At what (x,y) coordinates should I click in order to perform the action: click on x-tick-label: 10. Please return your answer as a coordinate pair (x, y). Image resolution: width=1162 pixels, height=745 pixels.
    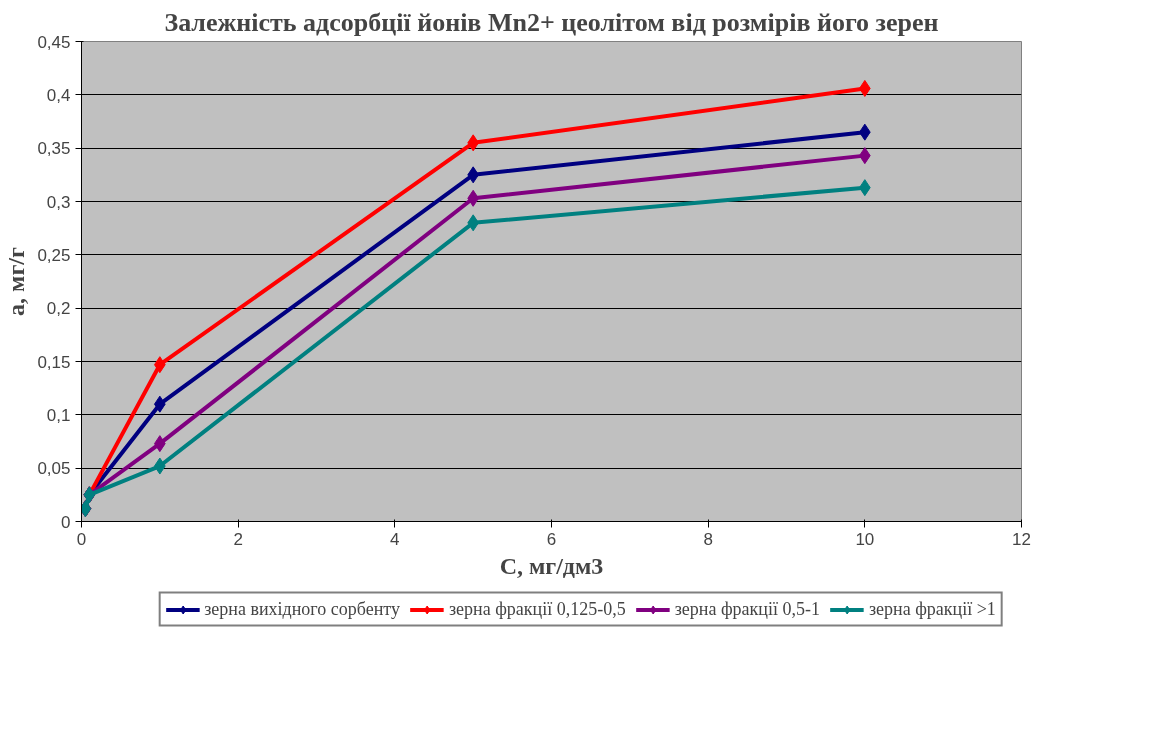
    Looking at the image, I should click on (865, 539).